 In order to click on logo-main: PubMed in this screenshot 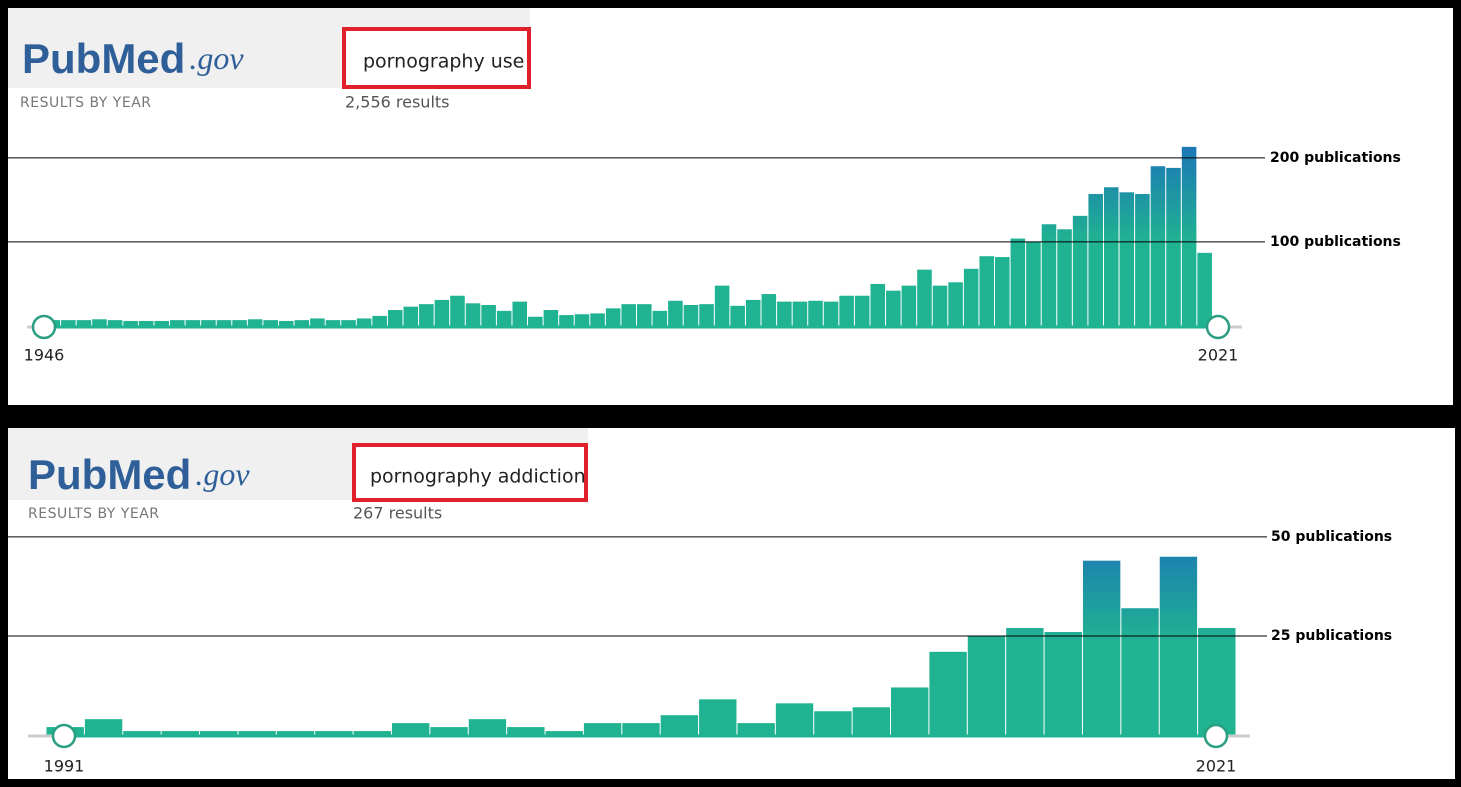, I will do `click(103, 58)`.